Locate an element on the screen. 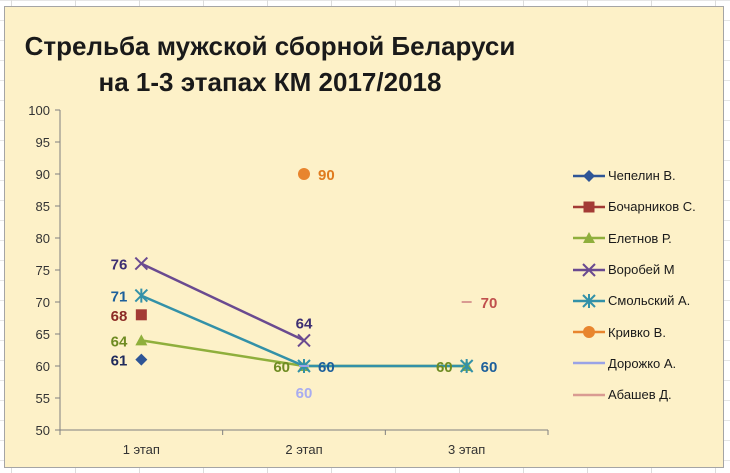 The image size is (730, 473). y-tick-label: 95 is located at coordinates (43, 142).